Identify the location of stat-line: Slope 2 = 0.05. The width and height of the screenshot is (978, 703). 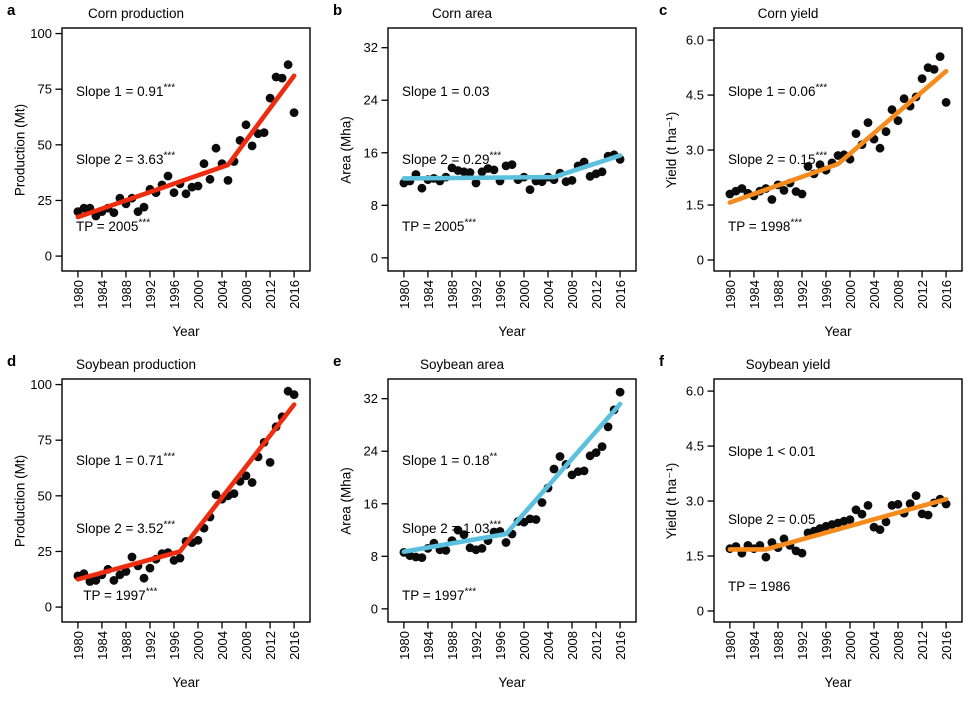
(771, 520).